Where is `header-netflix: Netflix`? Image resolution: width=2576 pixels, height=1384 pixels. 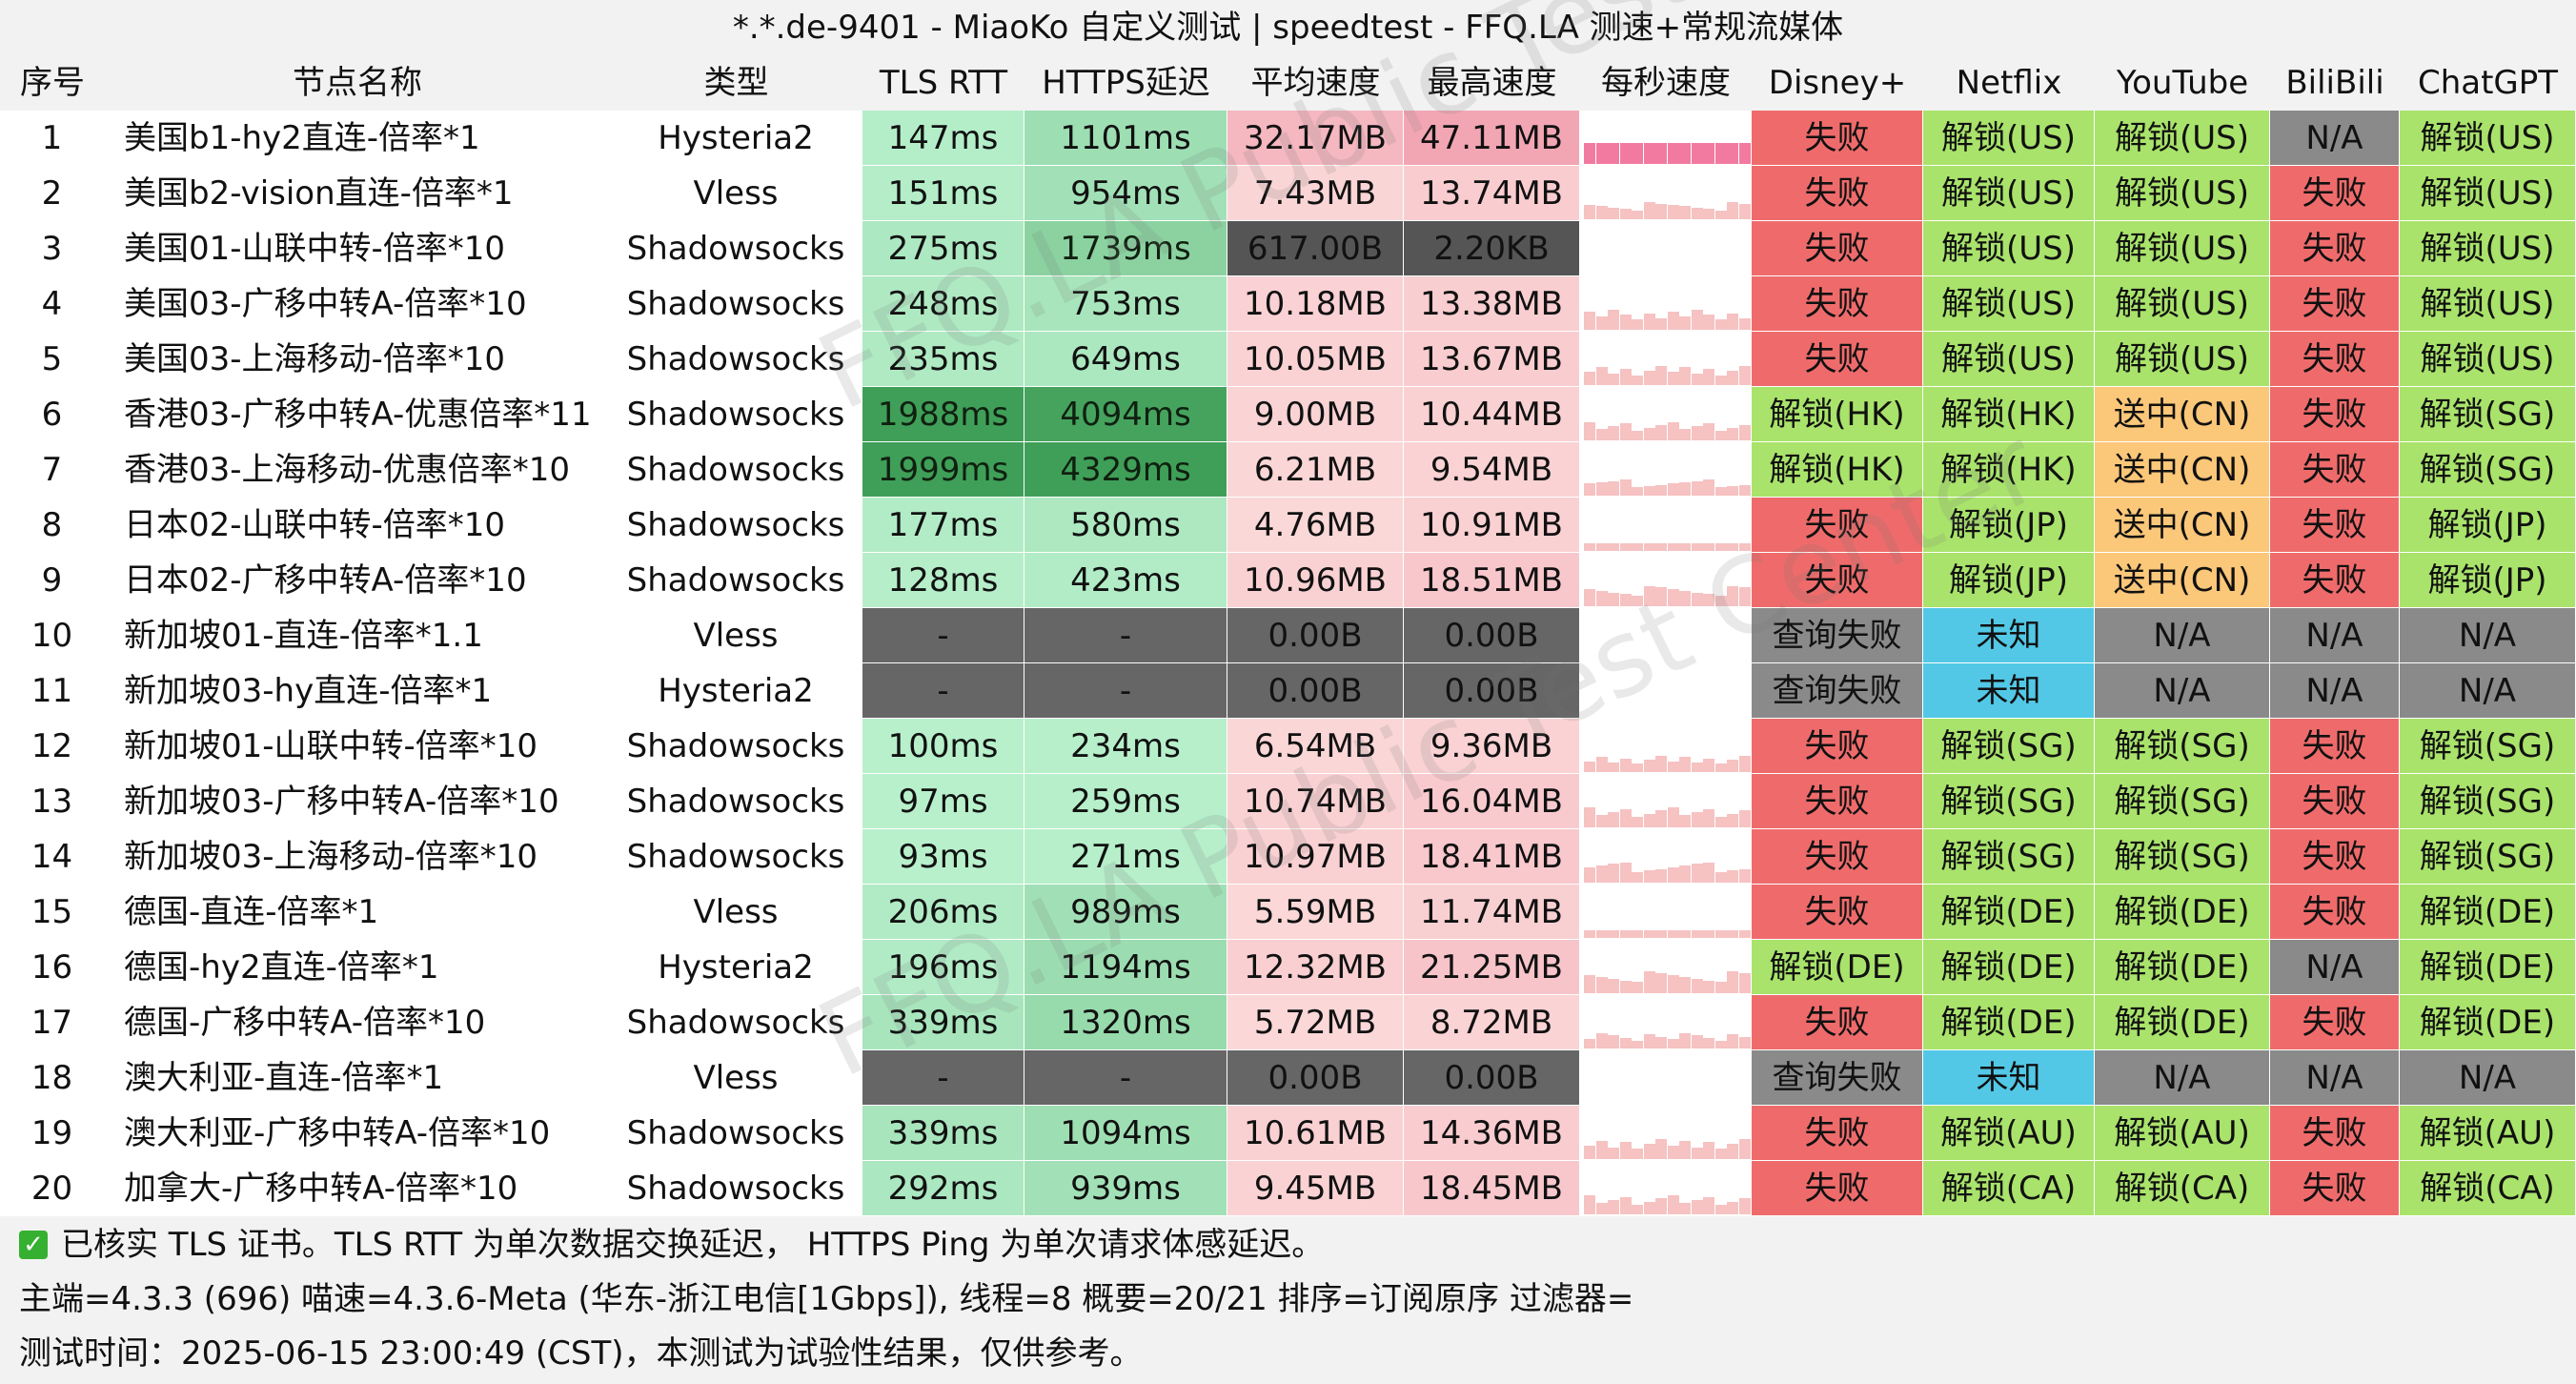 header-netflix: Netflix is located at coordinates (2009, 83).